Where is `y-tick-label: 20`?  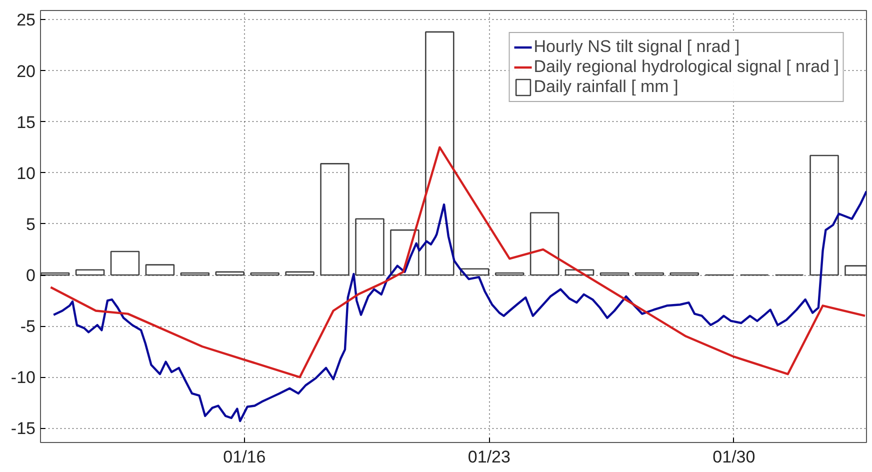 y-tick-label: 20 is located at coordinates (26, 71).